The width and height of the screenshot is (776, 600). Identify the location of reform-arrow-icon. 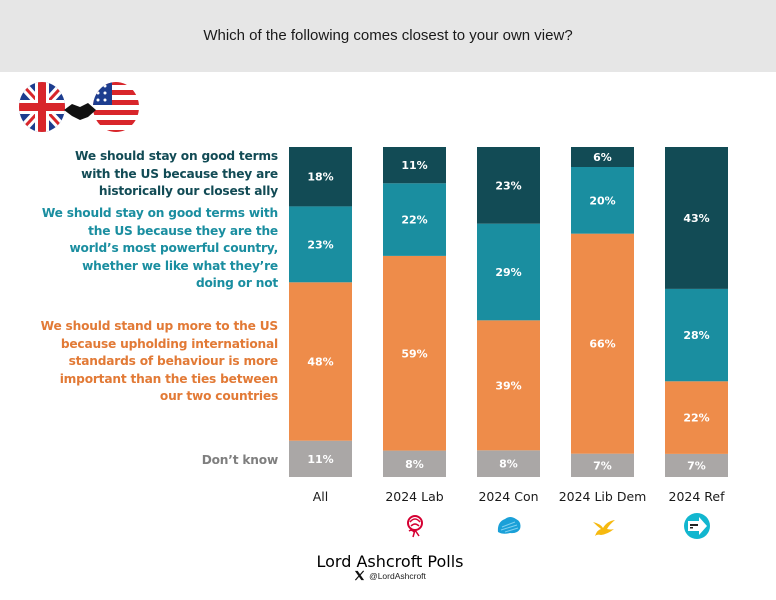
(697, 526).